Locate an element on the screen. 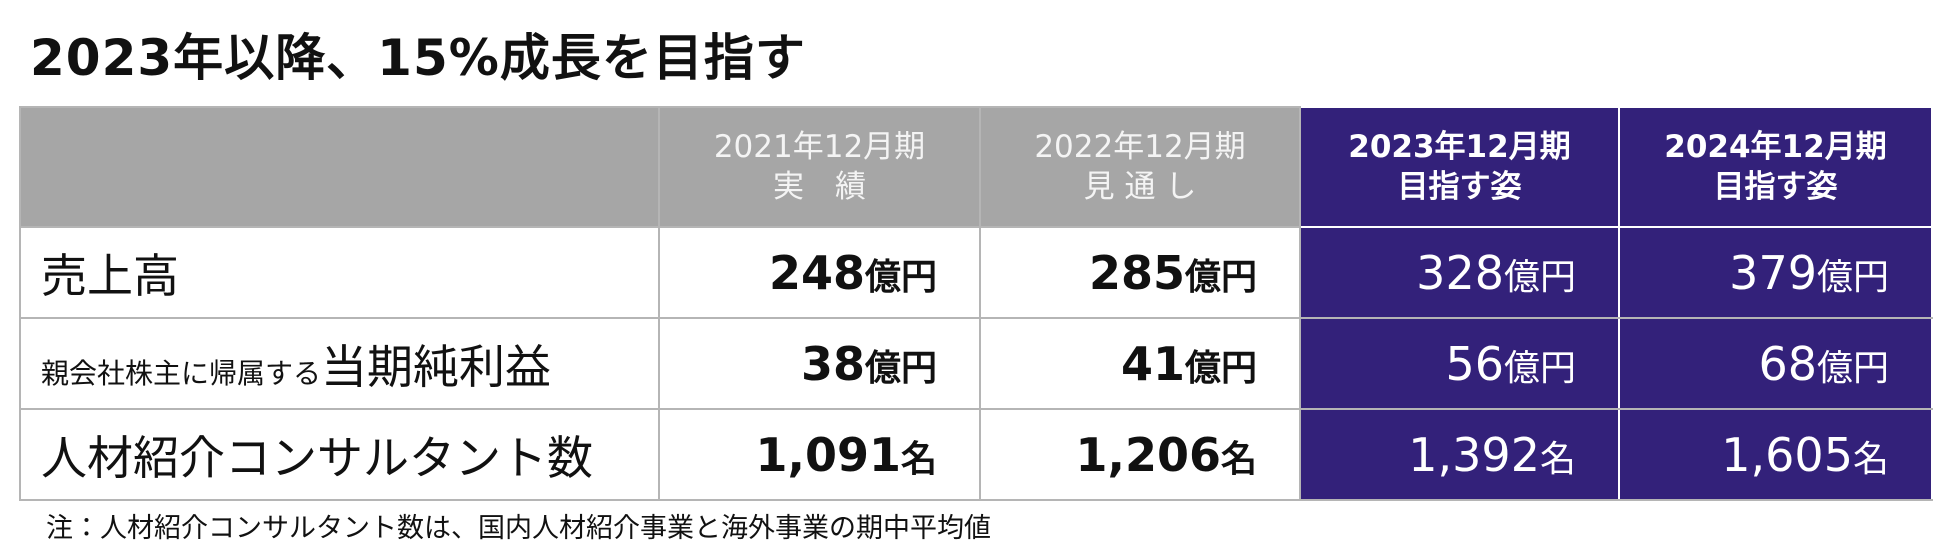 The width and height of the screenshot is (1948, 556). row-label: 売上高 is located at coordinates (339, 272).